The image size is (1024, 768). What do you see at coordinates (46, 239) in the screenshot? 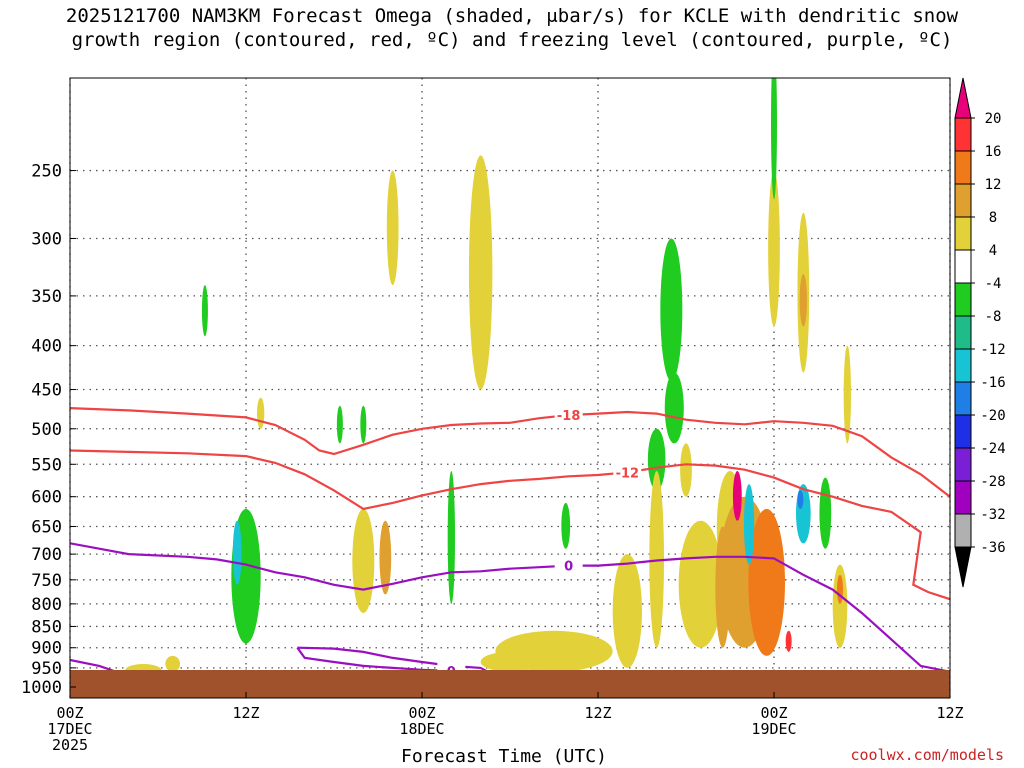
I see `y-tick-label: 300` at bounding box center [46, 239].